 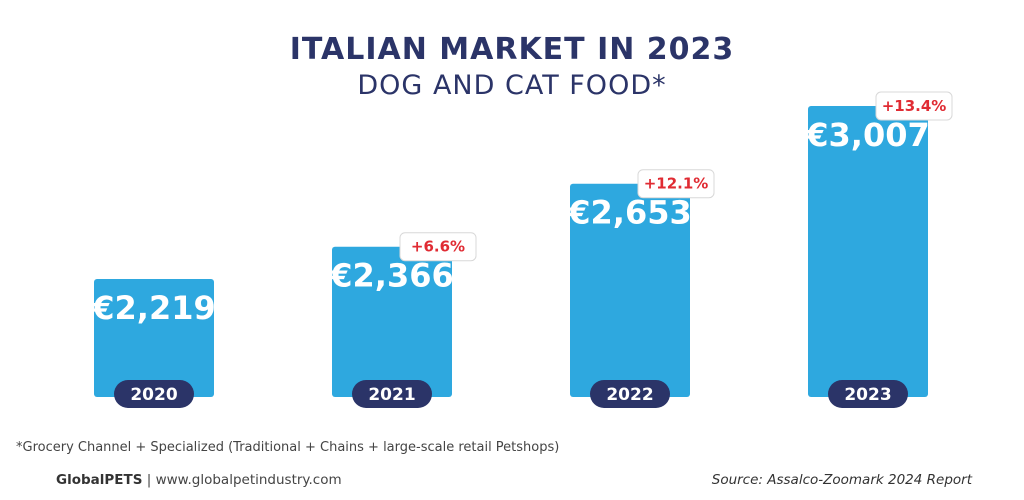 I want to click on bar-value-label: €3,007, so click(x=867, y=135).